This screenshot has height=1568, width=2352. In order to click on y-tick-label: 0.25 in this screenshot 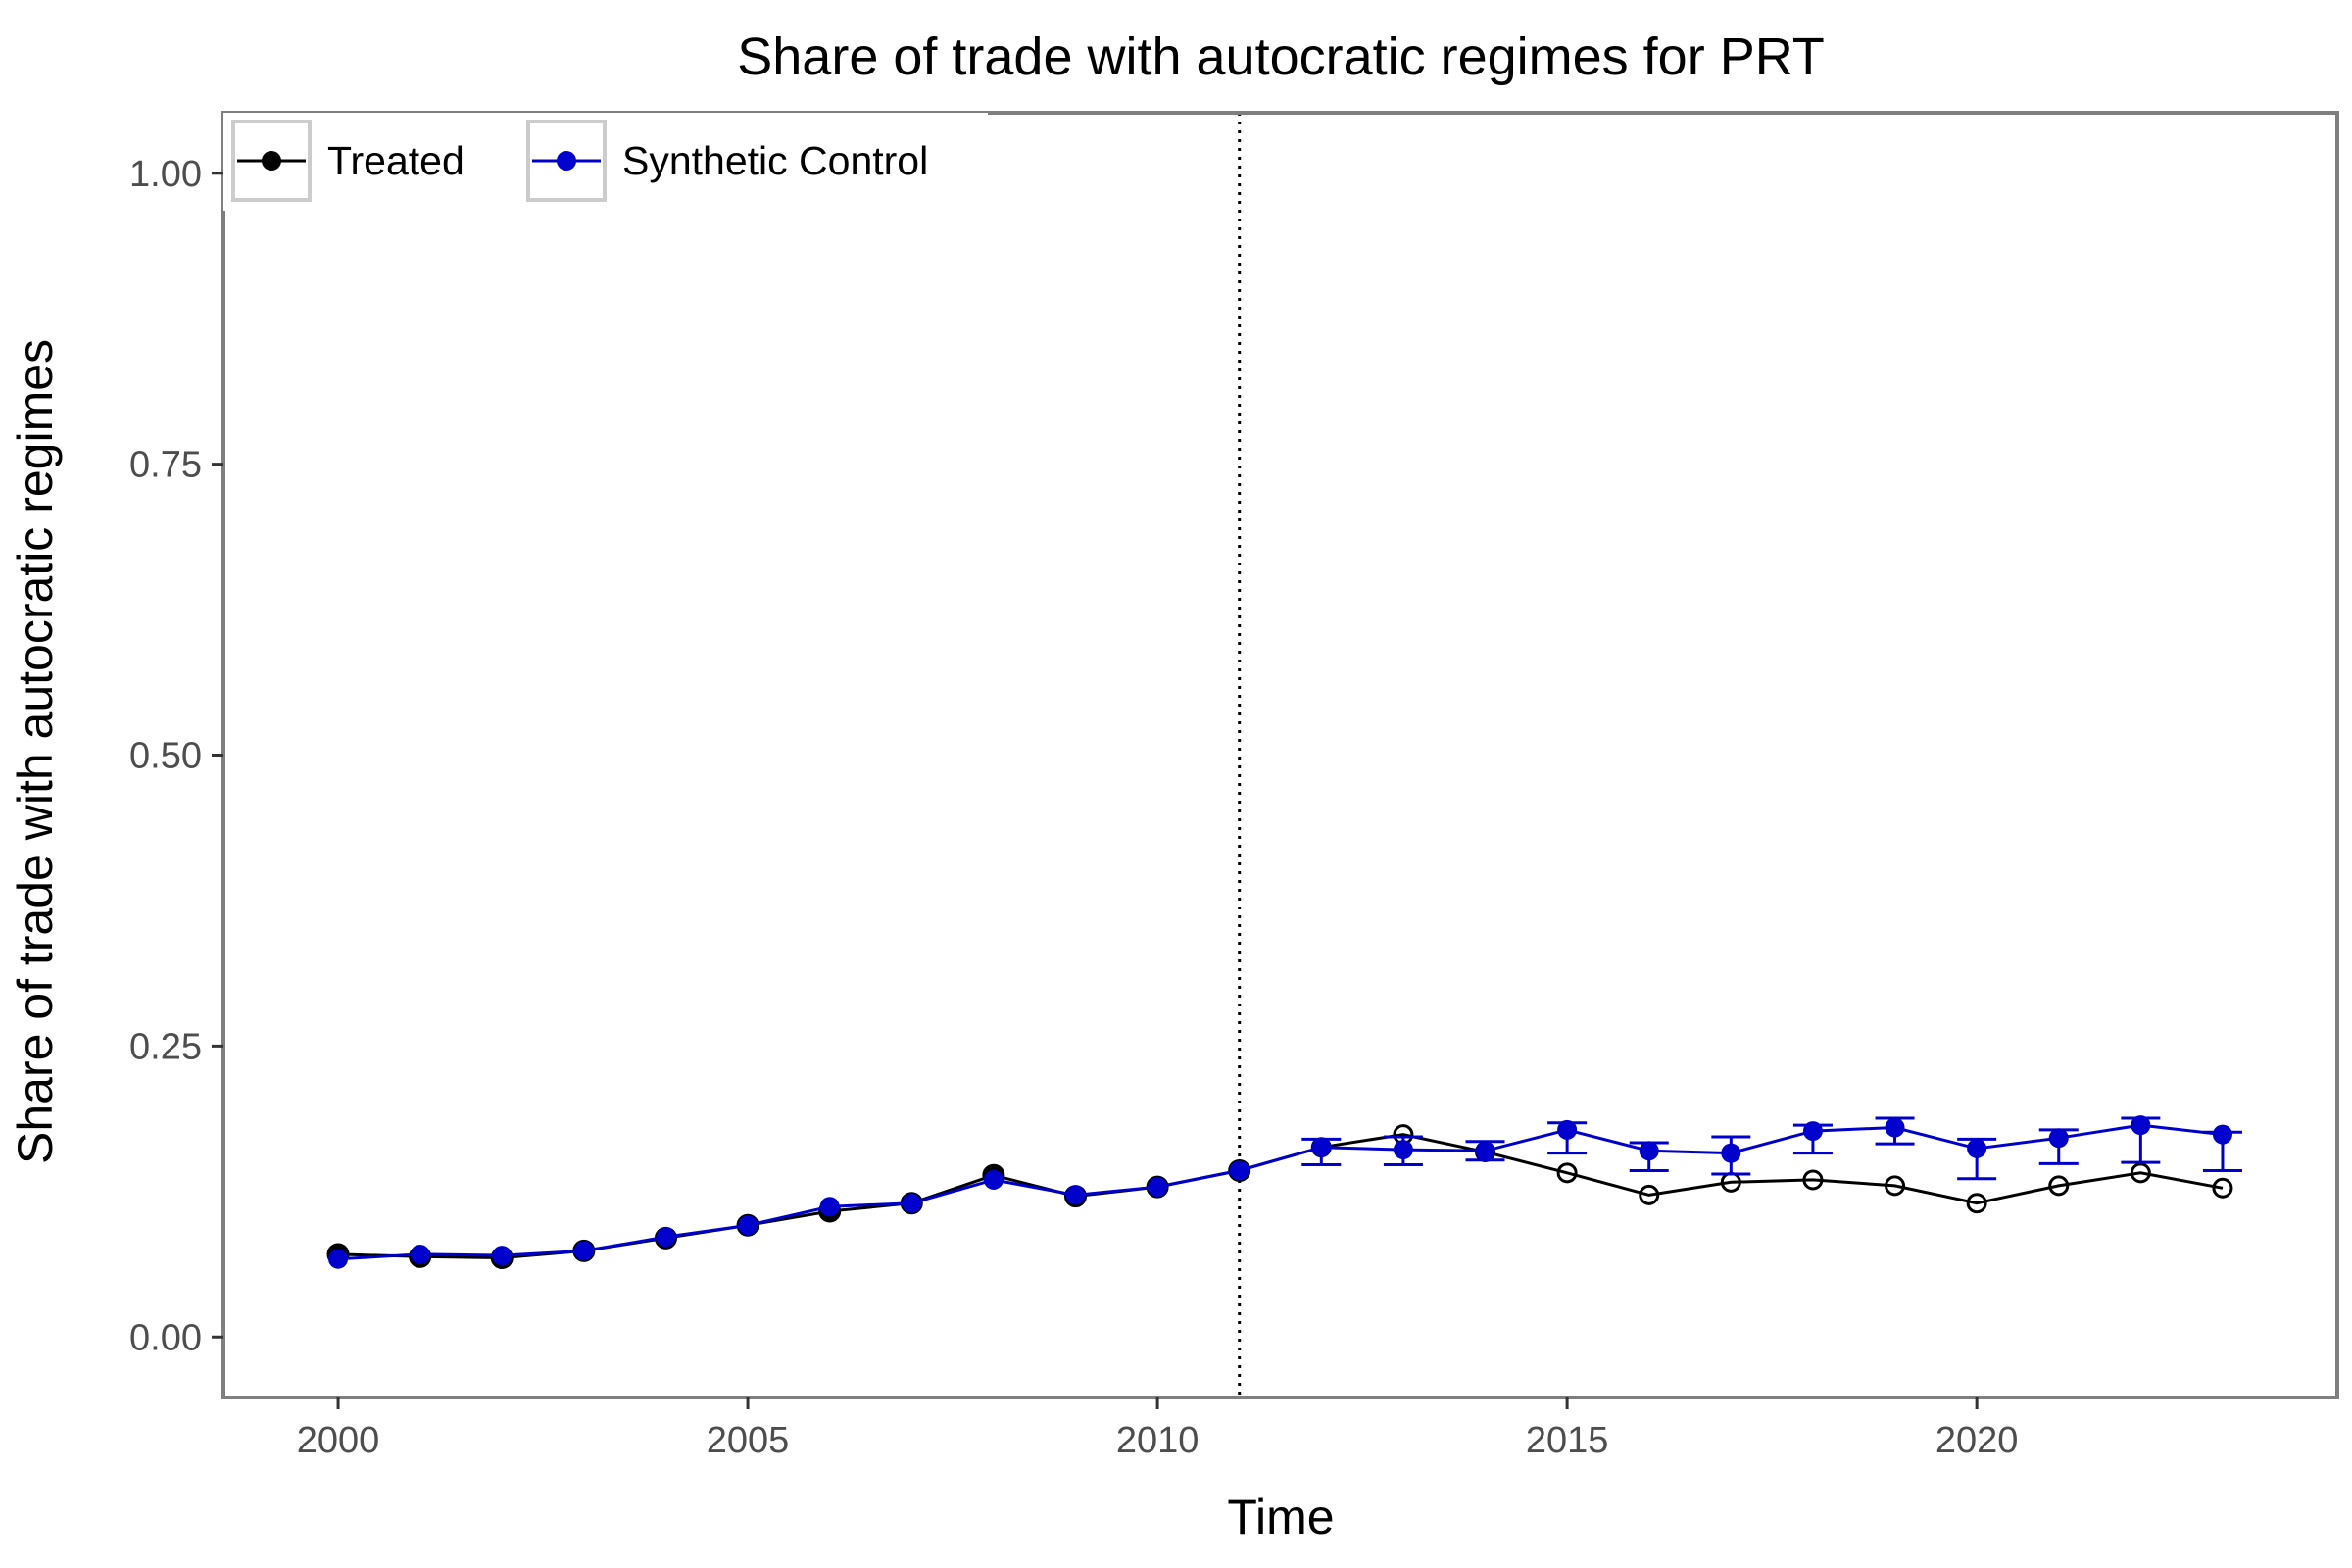, I will do `click(165, 1046)`.